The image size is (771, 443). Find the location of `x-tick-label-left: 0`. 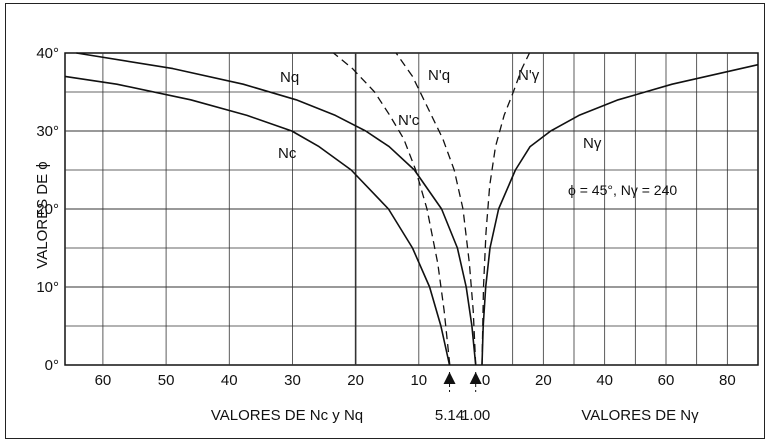

x-tick-label-left: 0 is located at coordinates (486, 380).